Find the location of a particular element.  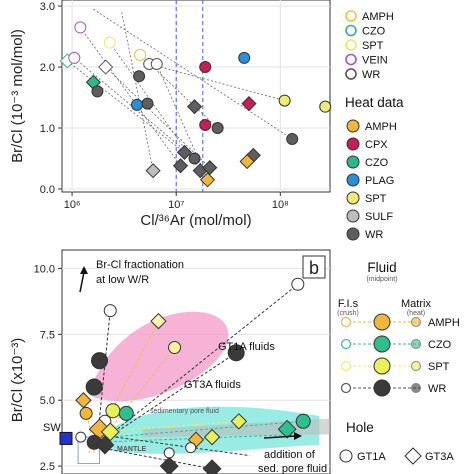

y-tick-label: 1.0 is located at coordinates (47, 129).